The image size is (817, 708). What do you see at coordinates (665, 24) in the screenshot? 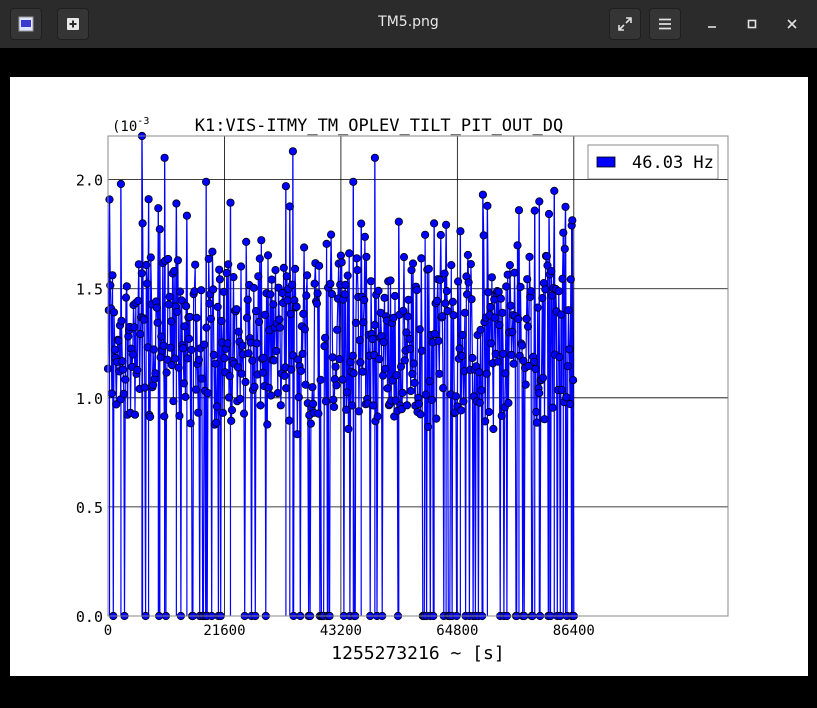
I see `menu-icon` at bounding box center [665, 24].